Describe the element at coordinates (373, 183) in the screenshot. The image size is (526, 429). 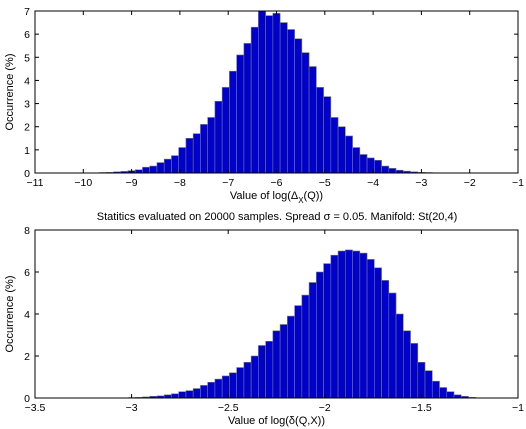
I see `x-tick-label: −4` at that location.